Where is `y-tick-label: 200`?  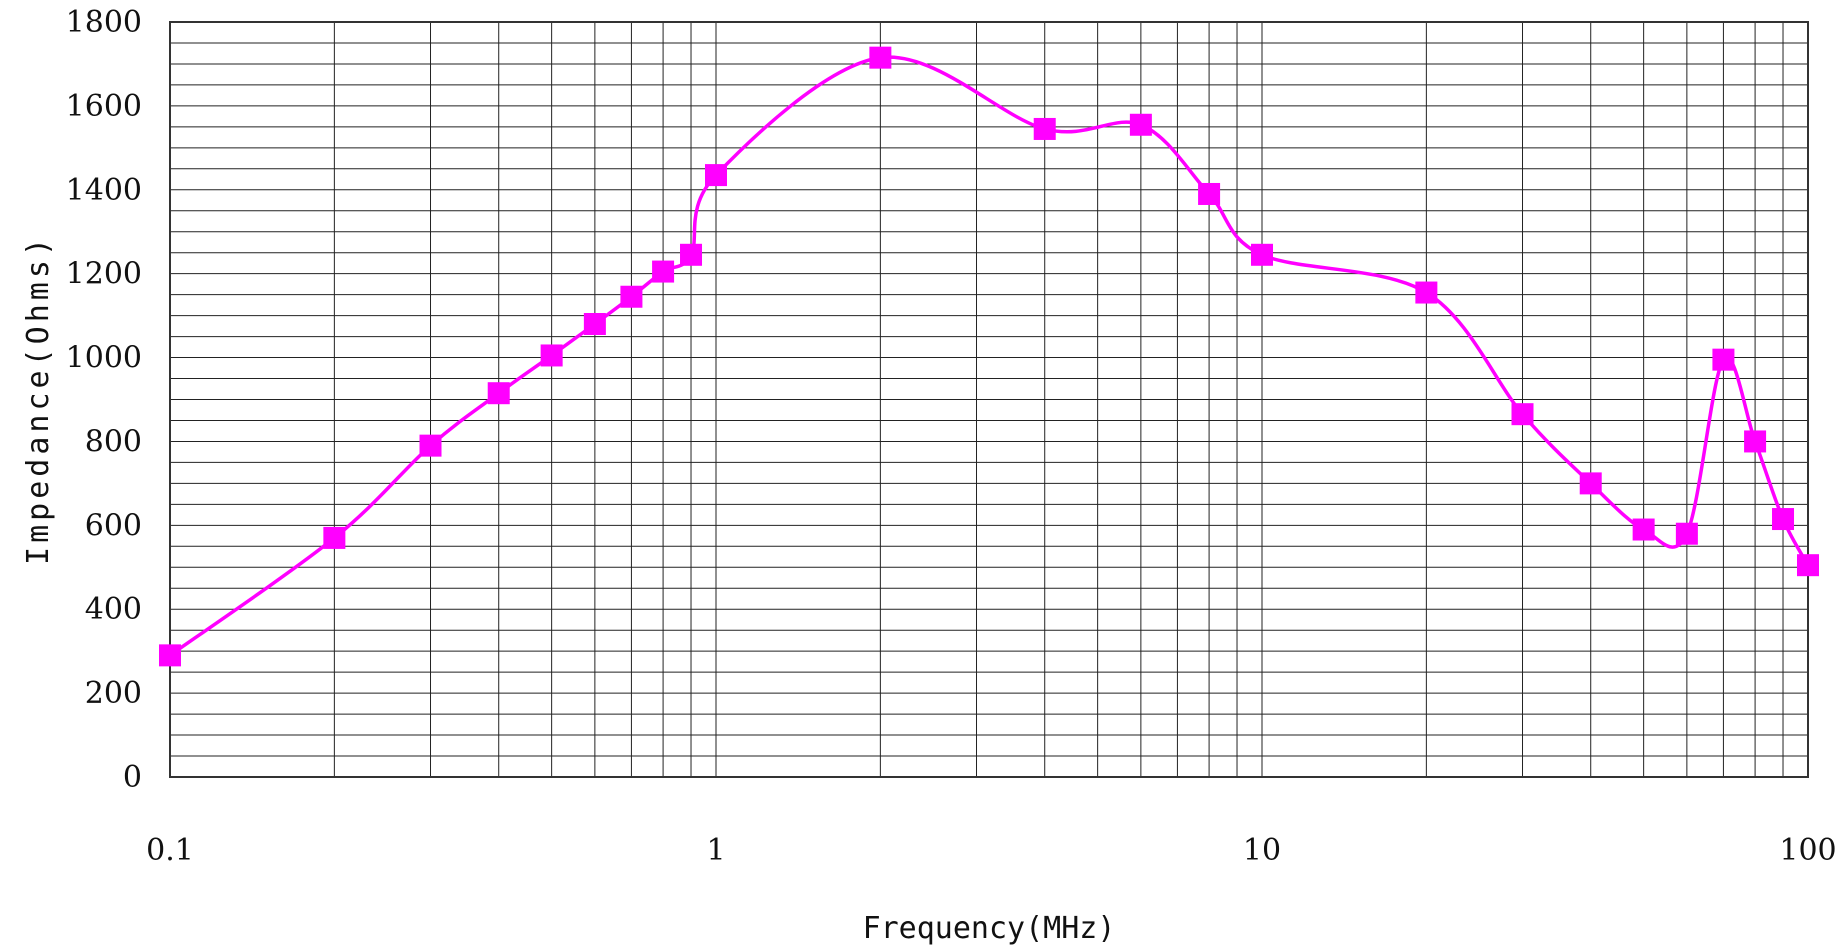 y-tick-label: 200 is located at coordinates (113, 693).